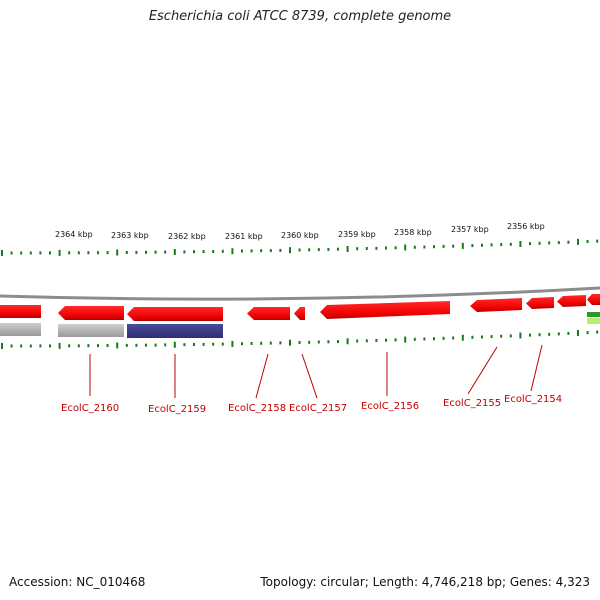 This screenshot has width=600, height=600. What do you see at coordinates (470, 229) in the screenshot?
I see `ruler-label: 2357 kbp` at bounding box center [470, 229].